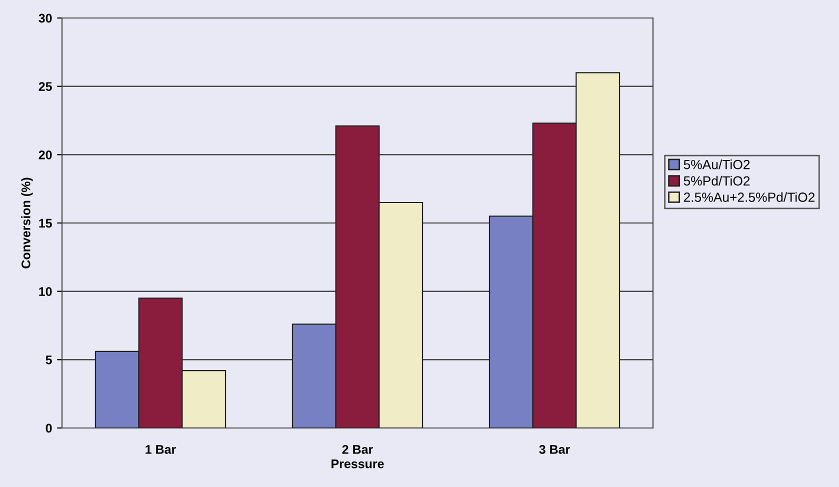 The width and height of the screenshot is (839, 487). What do you see at coordinates (357, 449) in the screenshot?
I see `x-tick-label: 2 Bar` at bounding box center [357, 449].